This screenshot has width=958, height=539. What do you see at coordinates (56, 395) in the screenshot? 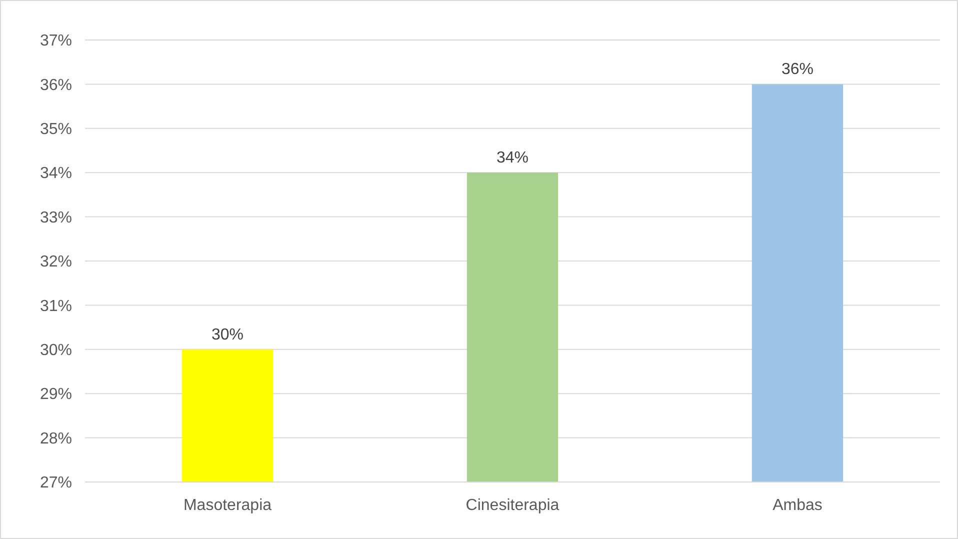
I see `y-tick-label: 29%` at bounding box center [56, 395].